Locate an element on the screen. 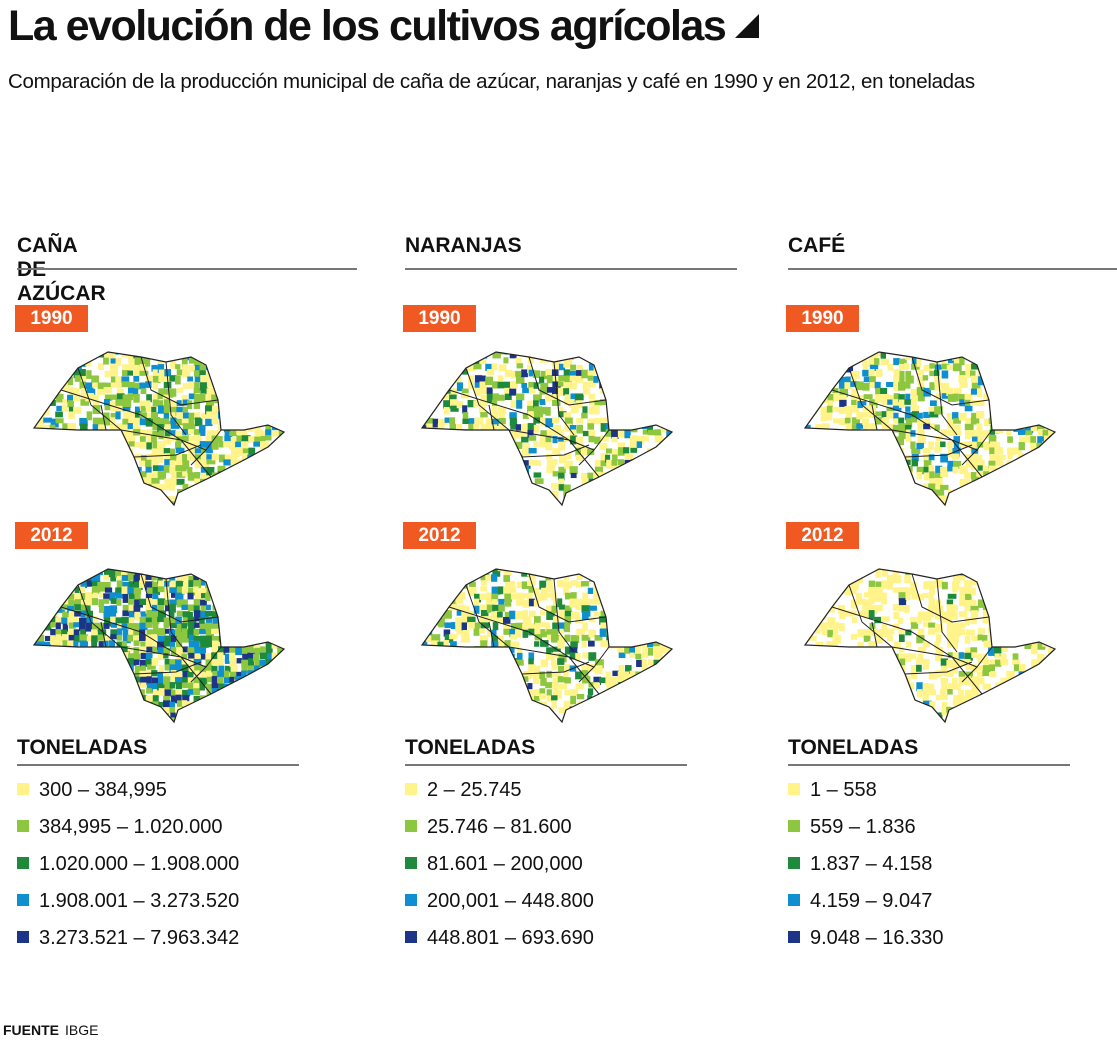 This screenshot has height=1050, width=1117. state-outline is located at coordinates (159, 429).